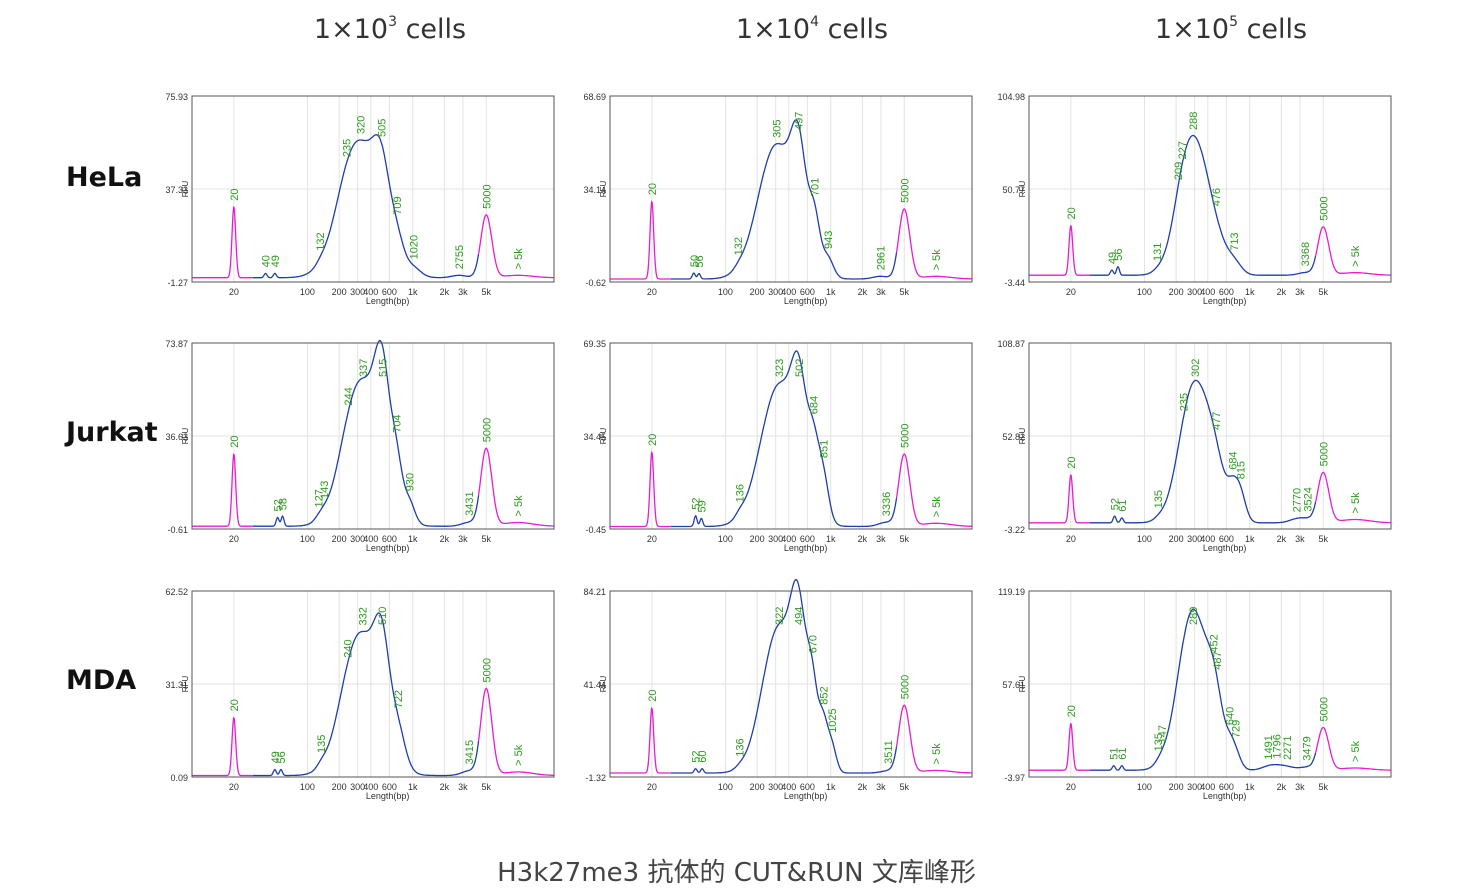  I want to click on y-tick-label: -3.44, so click(1014, 283).